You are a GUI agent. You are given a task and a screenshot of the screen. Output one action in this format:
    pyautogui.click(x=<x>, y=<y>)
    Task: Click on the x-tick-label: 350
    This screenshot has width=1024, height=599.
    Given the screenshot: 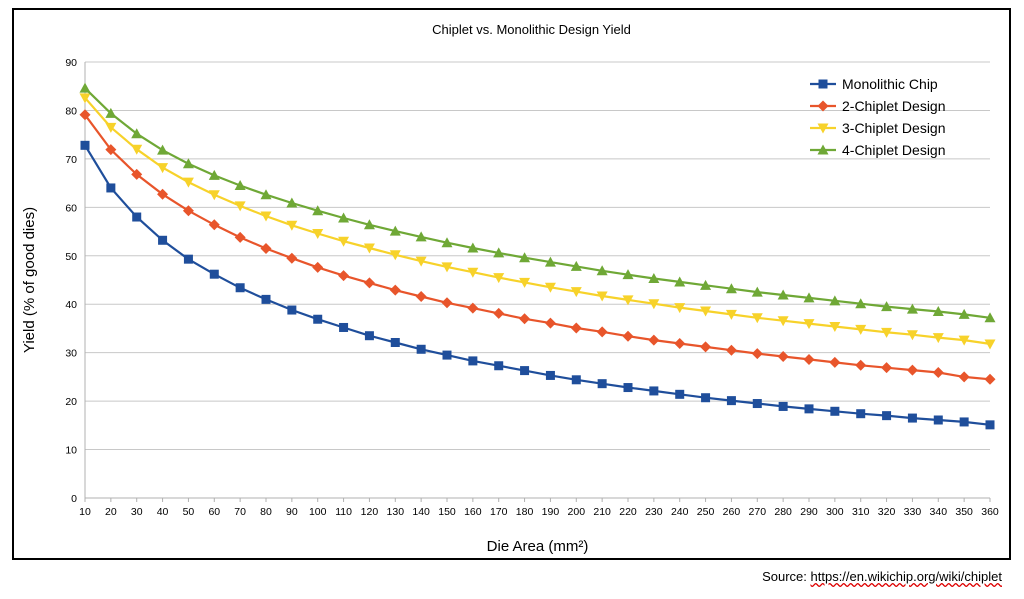 What is the action you would take?
    pyautogui.click(x=964, y=512)
    